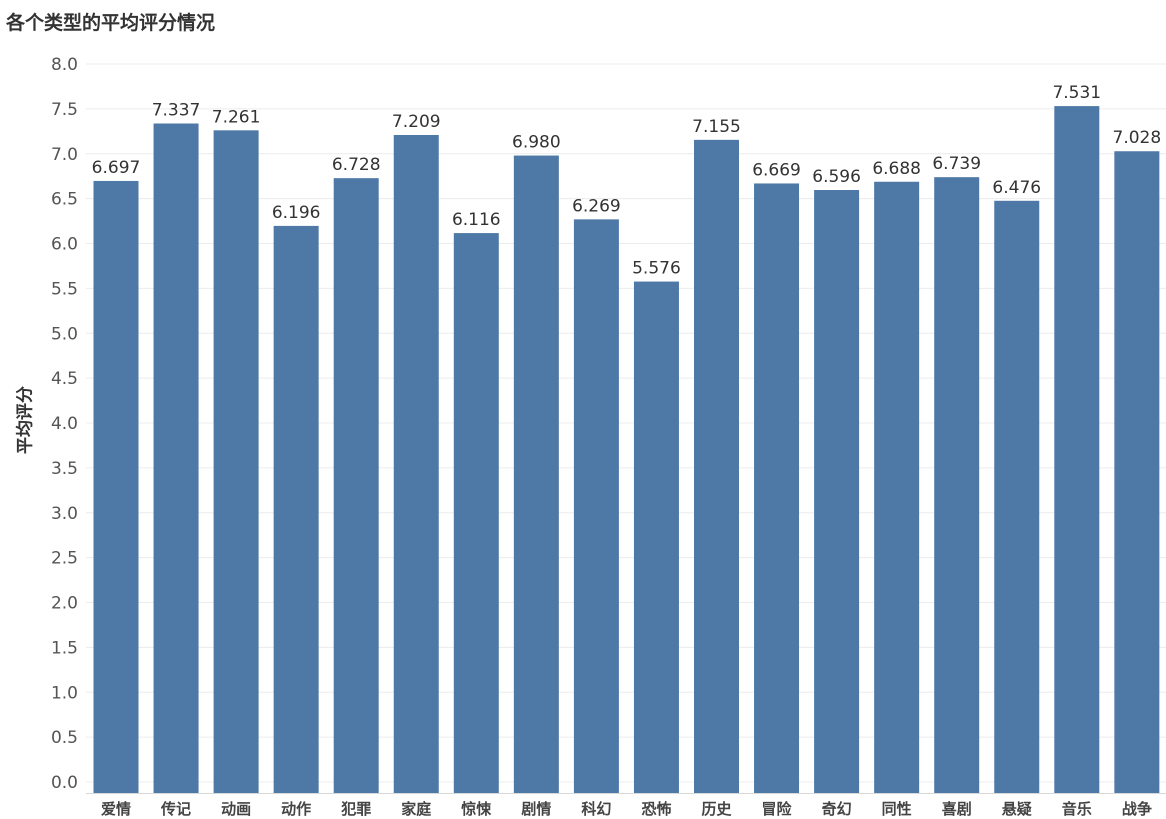 This screenshot has height=819, width=1166. Describe the element at coordinates (837, 809) in the screenshot. I see `x-tick-label: 奇幻` at that location.